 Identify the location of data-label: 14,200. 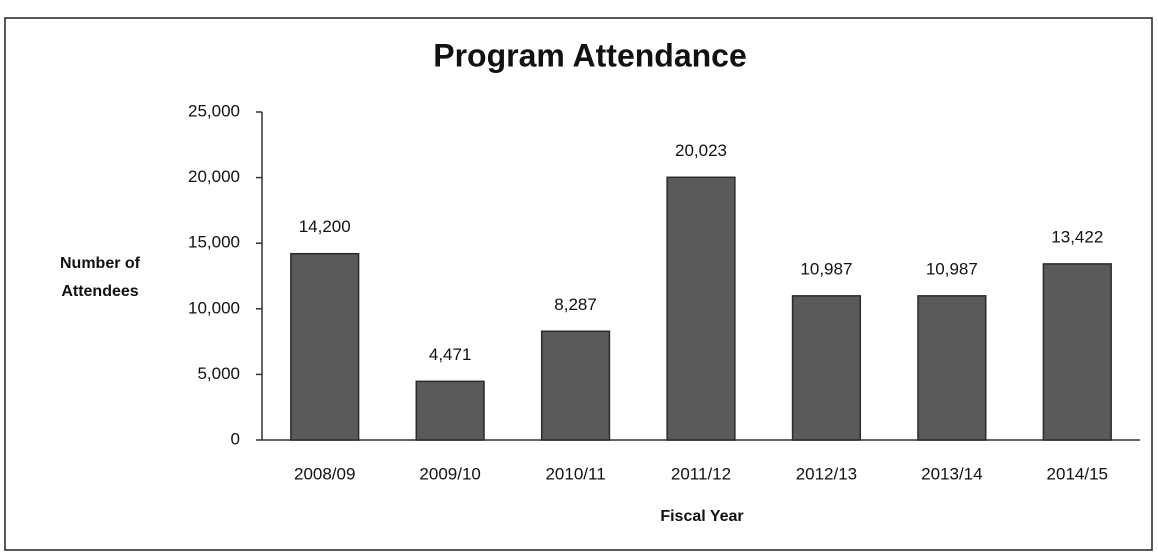
(325, 226).